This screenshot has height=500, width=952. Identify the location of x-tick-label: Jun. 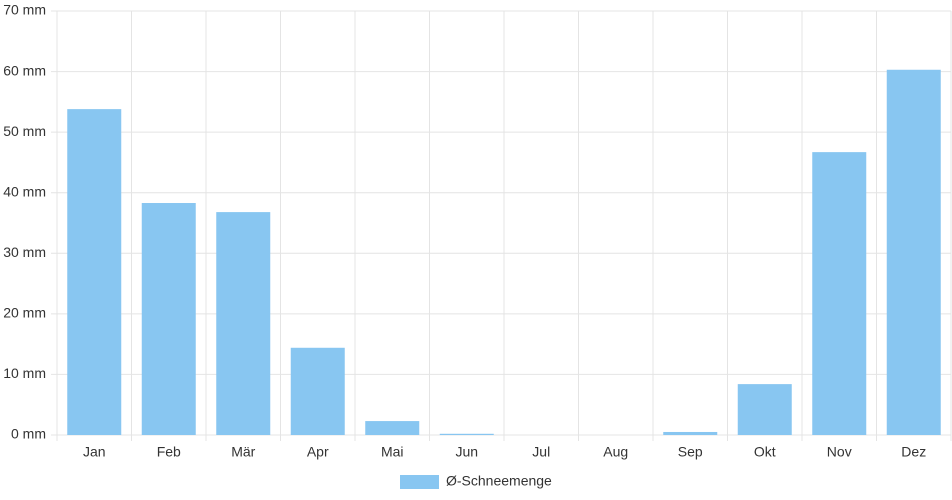
(466, 452).